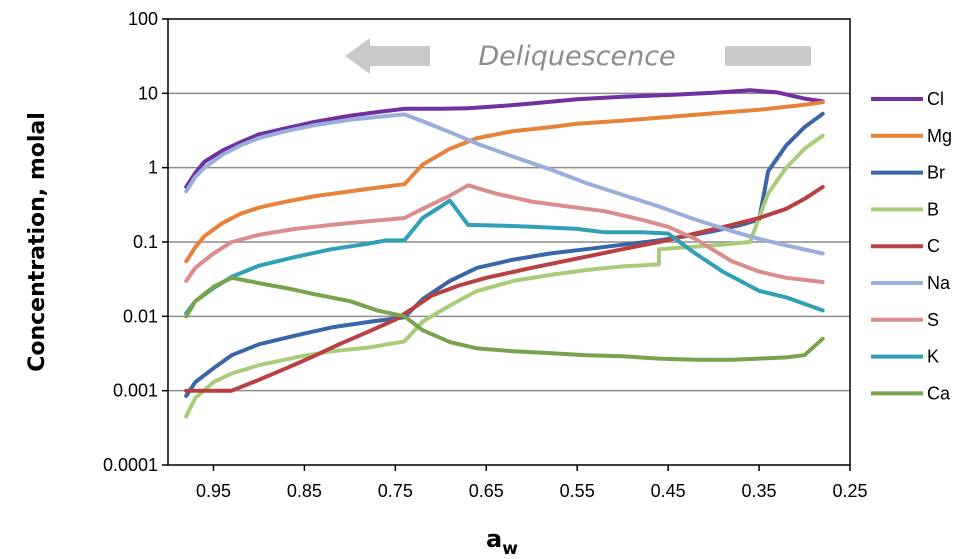  What do you see at coordinates (907, 99) in the screenshot?
I see `legend-item-Cl: Cl` at bounding box center [907, 99].